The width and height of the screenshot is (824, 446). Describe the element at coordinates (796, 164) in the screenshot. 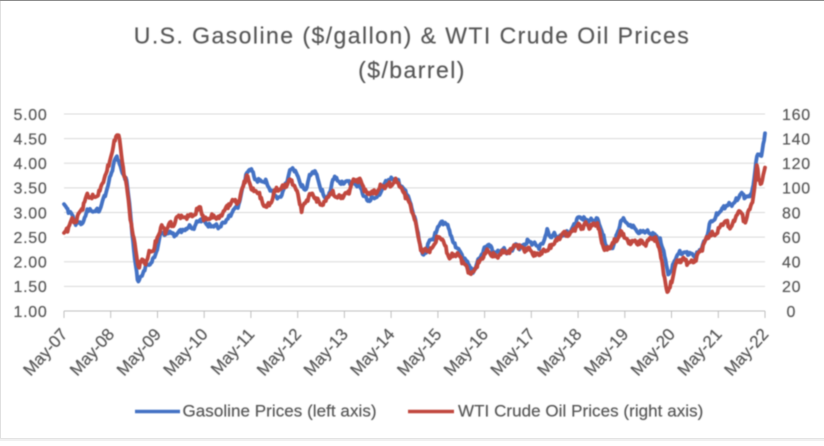

I see `svg-text: 120` at that location.